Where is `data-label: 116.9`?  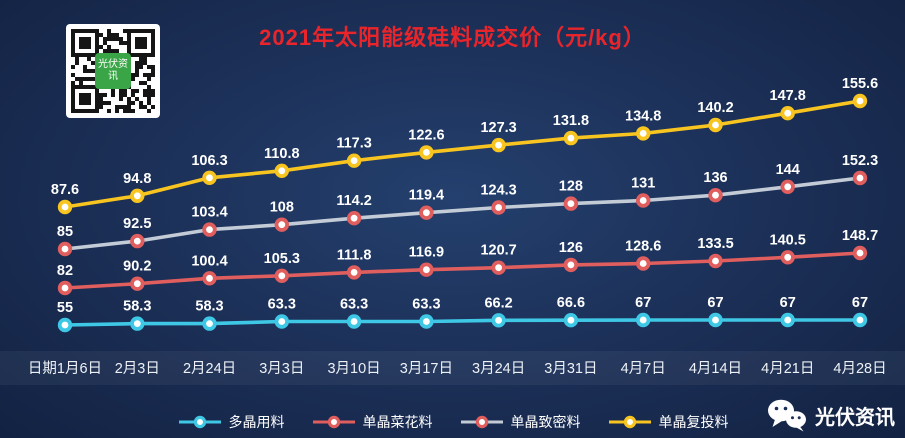
data-label: 116.9 is located at coordinates (427, 253).